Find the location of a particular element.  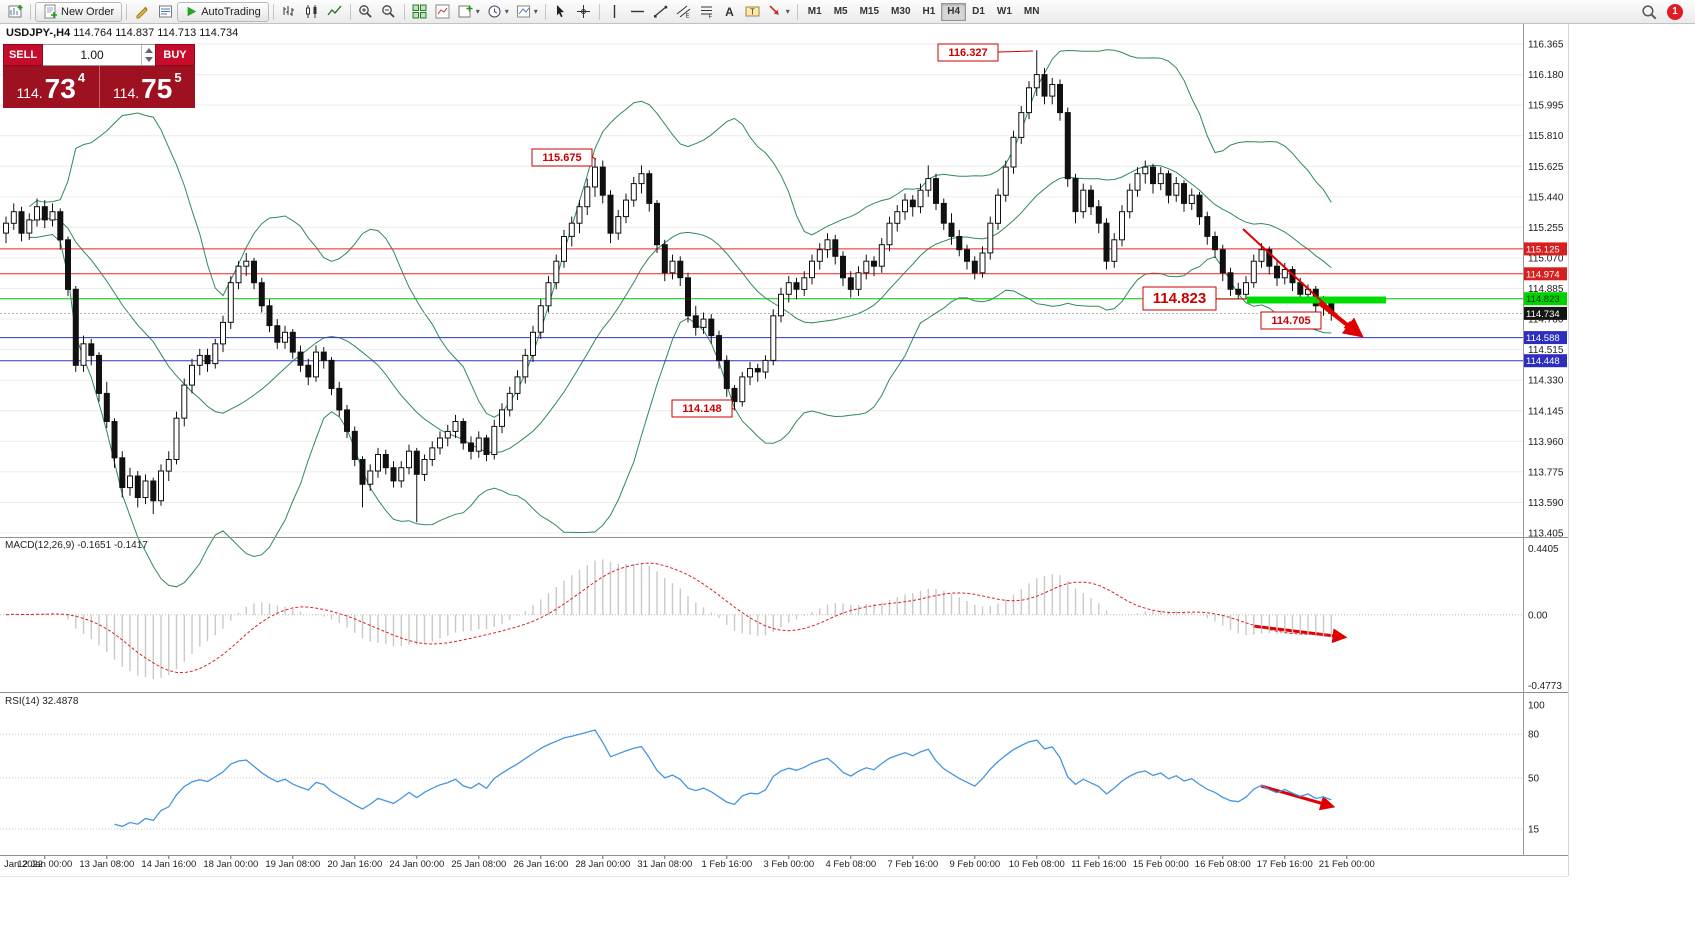

timeframe-mn: MN is located at coordinates (1031, 11).